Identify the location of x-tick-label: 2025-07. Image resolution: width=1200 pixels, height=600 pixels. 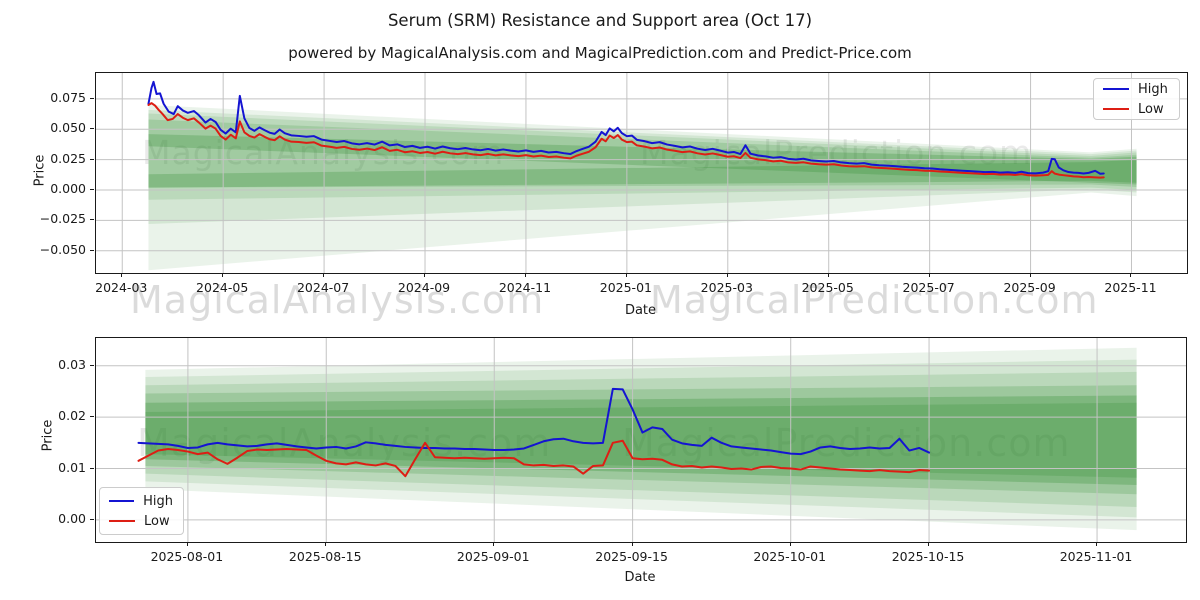
(928, 287).